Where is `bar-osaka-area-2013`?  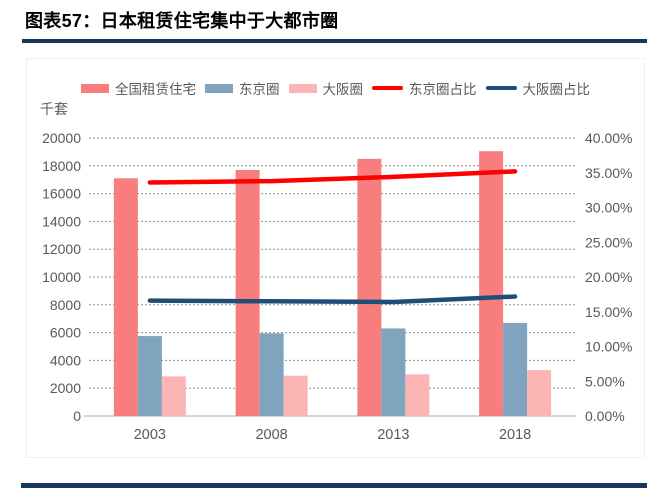 bar-osaka-area-2013 is located at coordinates (417, 395).